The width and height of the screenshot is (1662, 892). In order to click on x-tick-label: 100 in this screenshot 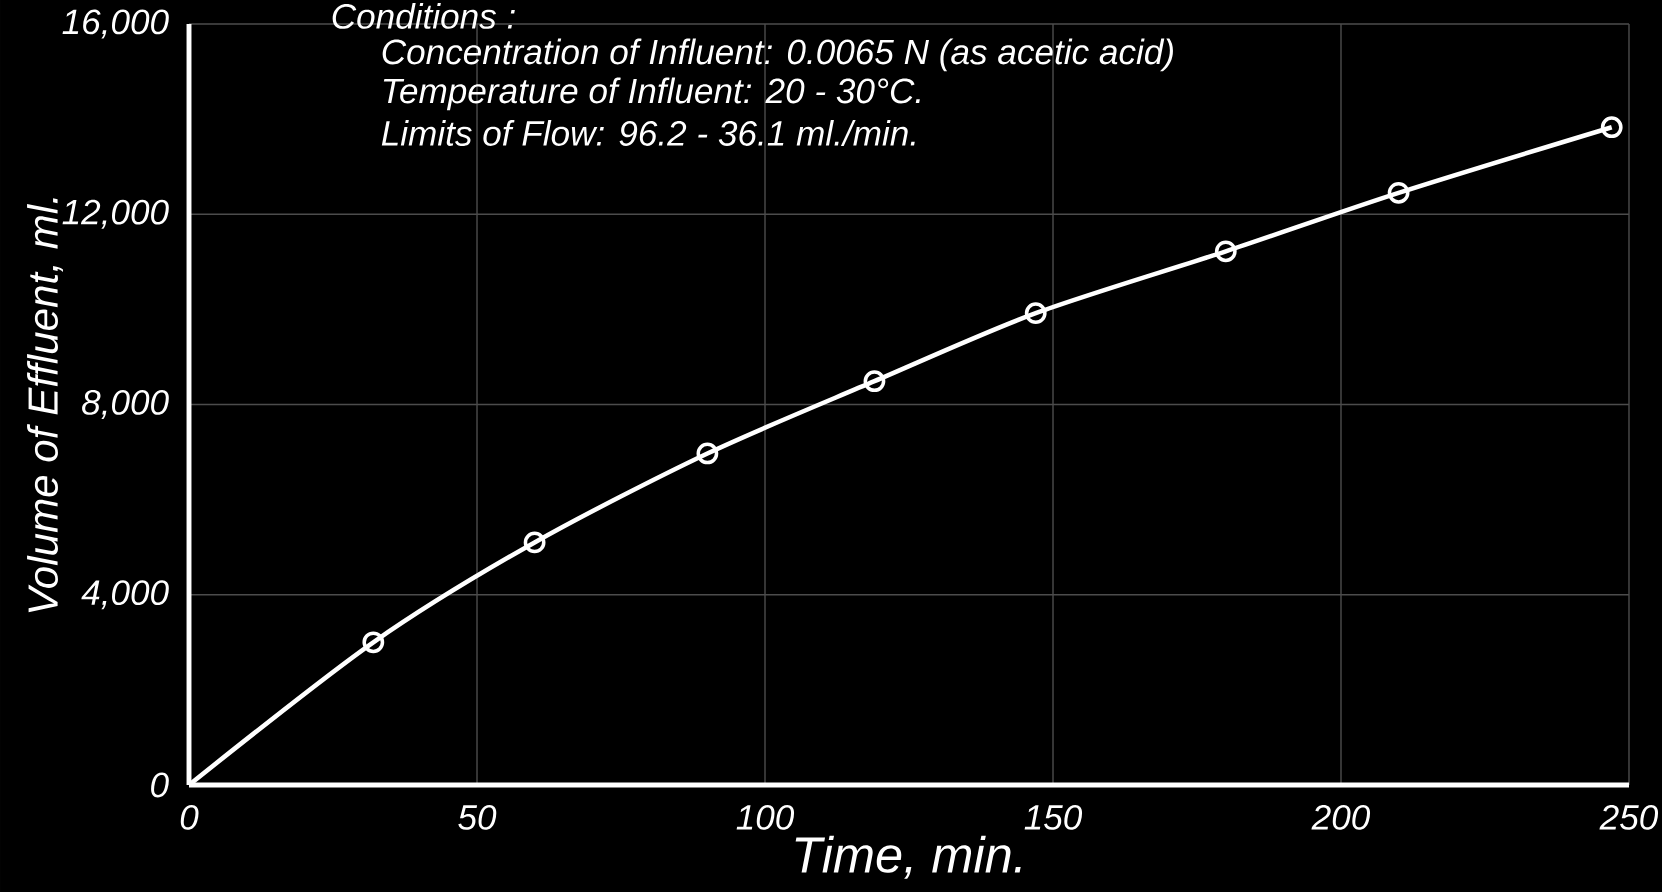, I will do `click(765, 817)`.